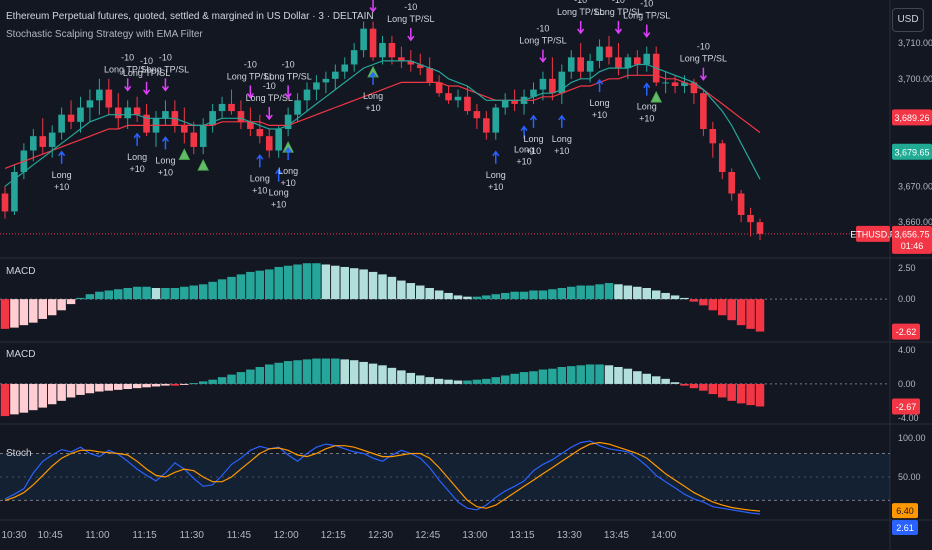 The image size is (932, 550). I want to click on time-axis-tick: 11:15, so click(144, 535).